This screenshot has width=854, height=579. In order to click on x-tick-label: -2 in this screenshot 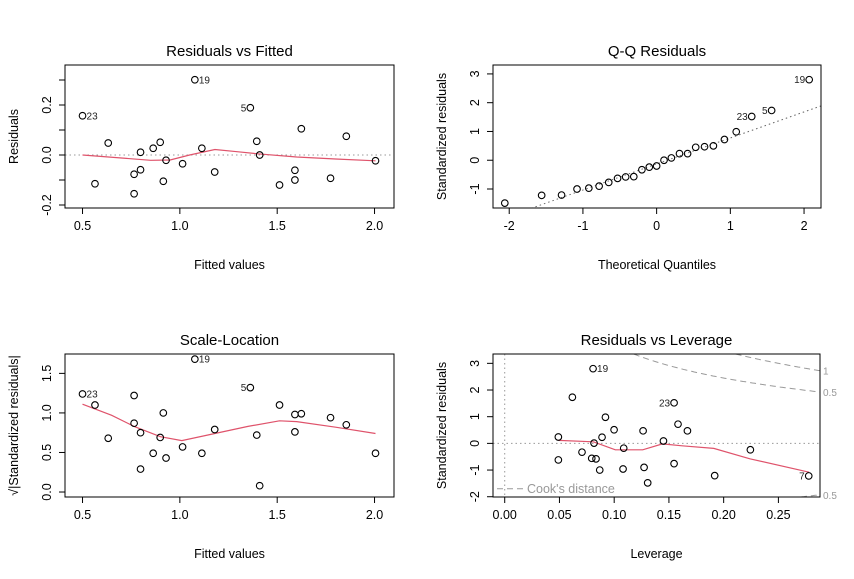, I will do `click(509, 226)`.